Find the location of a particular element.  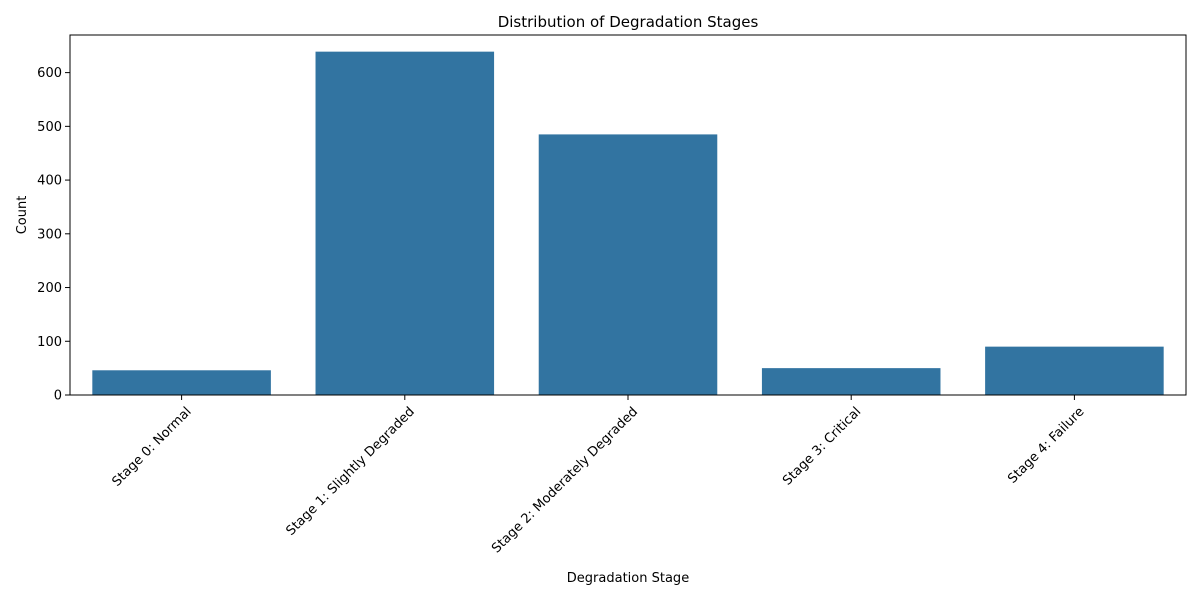

y-tick-label-0: 0 is located at coordinates (58, 396).